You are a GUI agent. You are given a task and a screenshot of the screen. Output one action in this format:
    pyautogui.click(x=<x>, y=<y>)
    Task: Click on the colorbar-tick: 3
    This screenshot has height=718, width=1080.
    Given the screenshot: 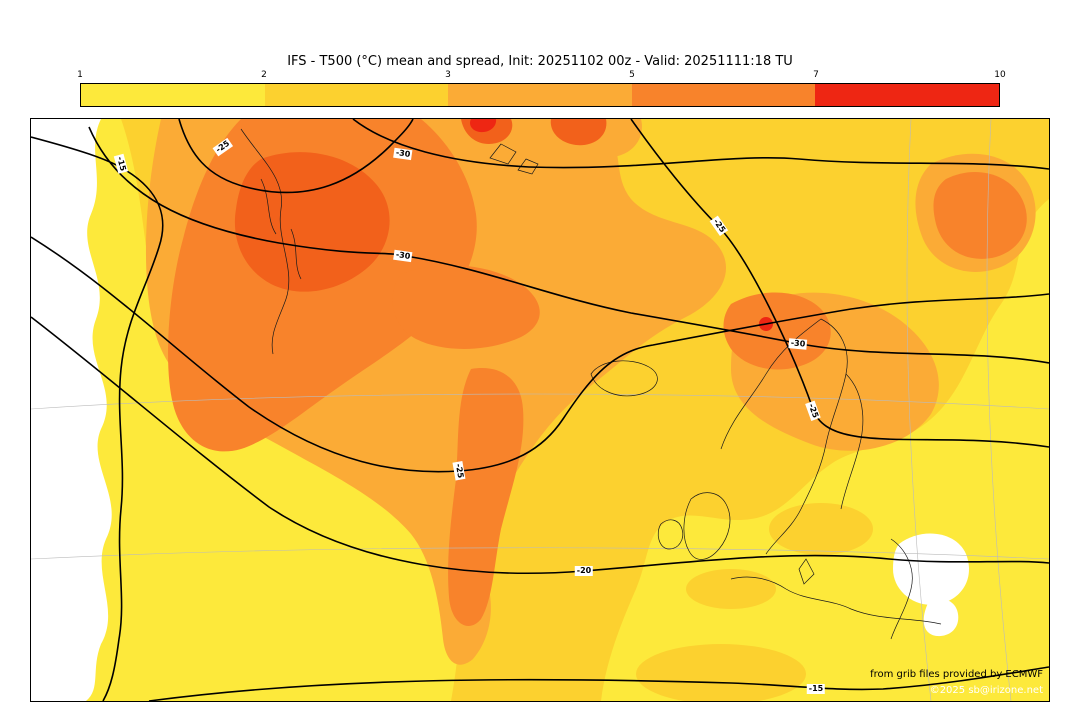 What is the action you would take?
    pyautogui.click(x=448, y=75)
    